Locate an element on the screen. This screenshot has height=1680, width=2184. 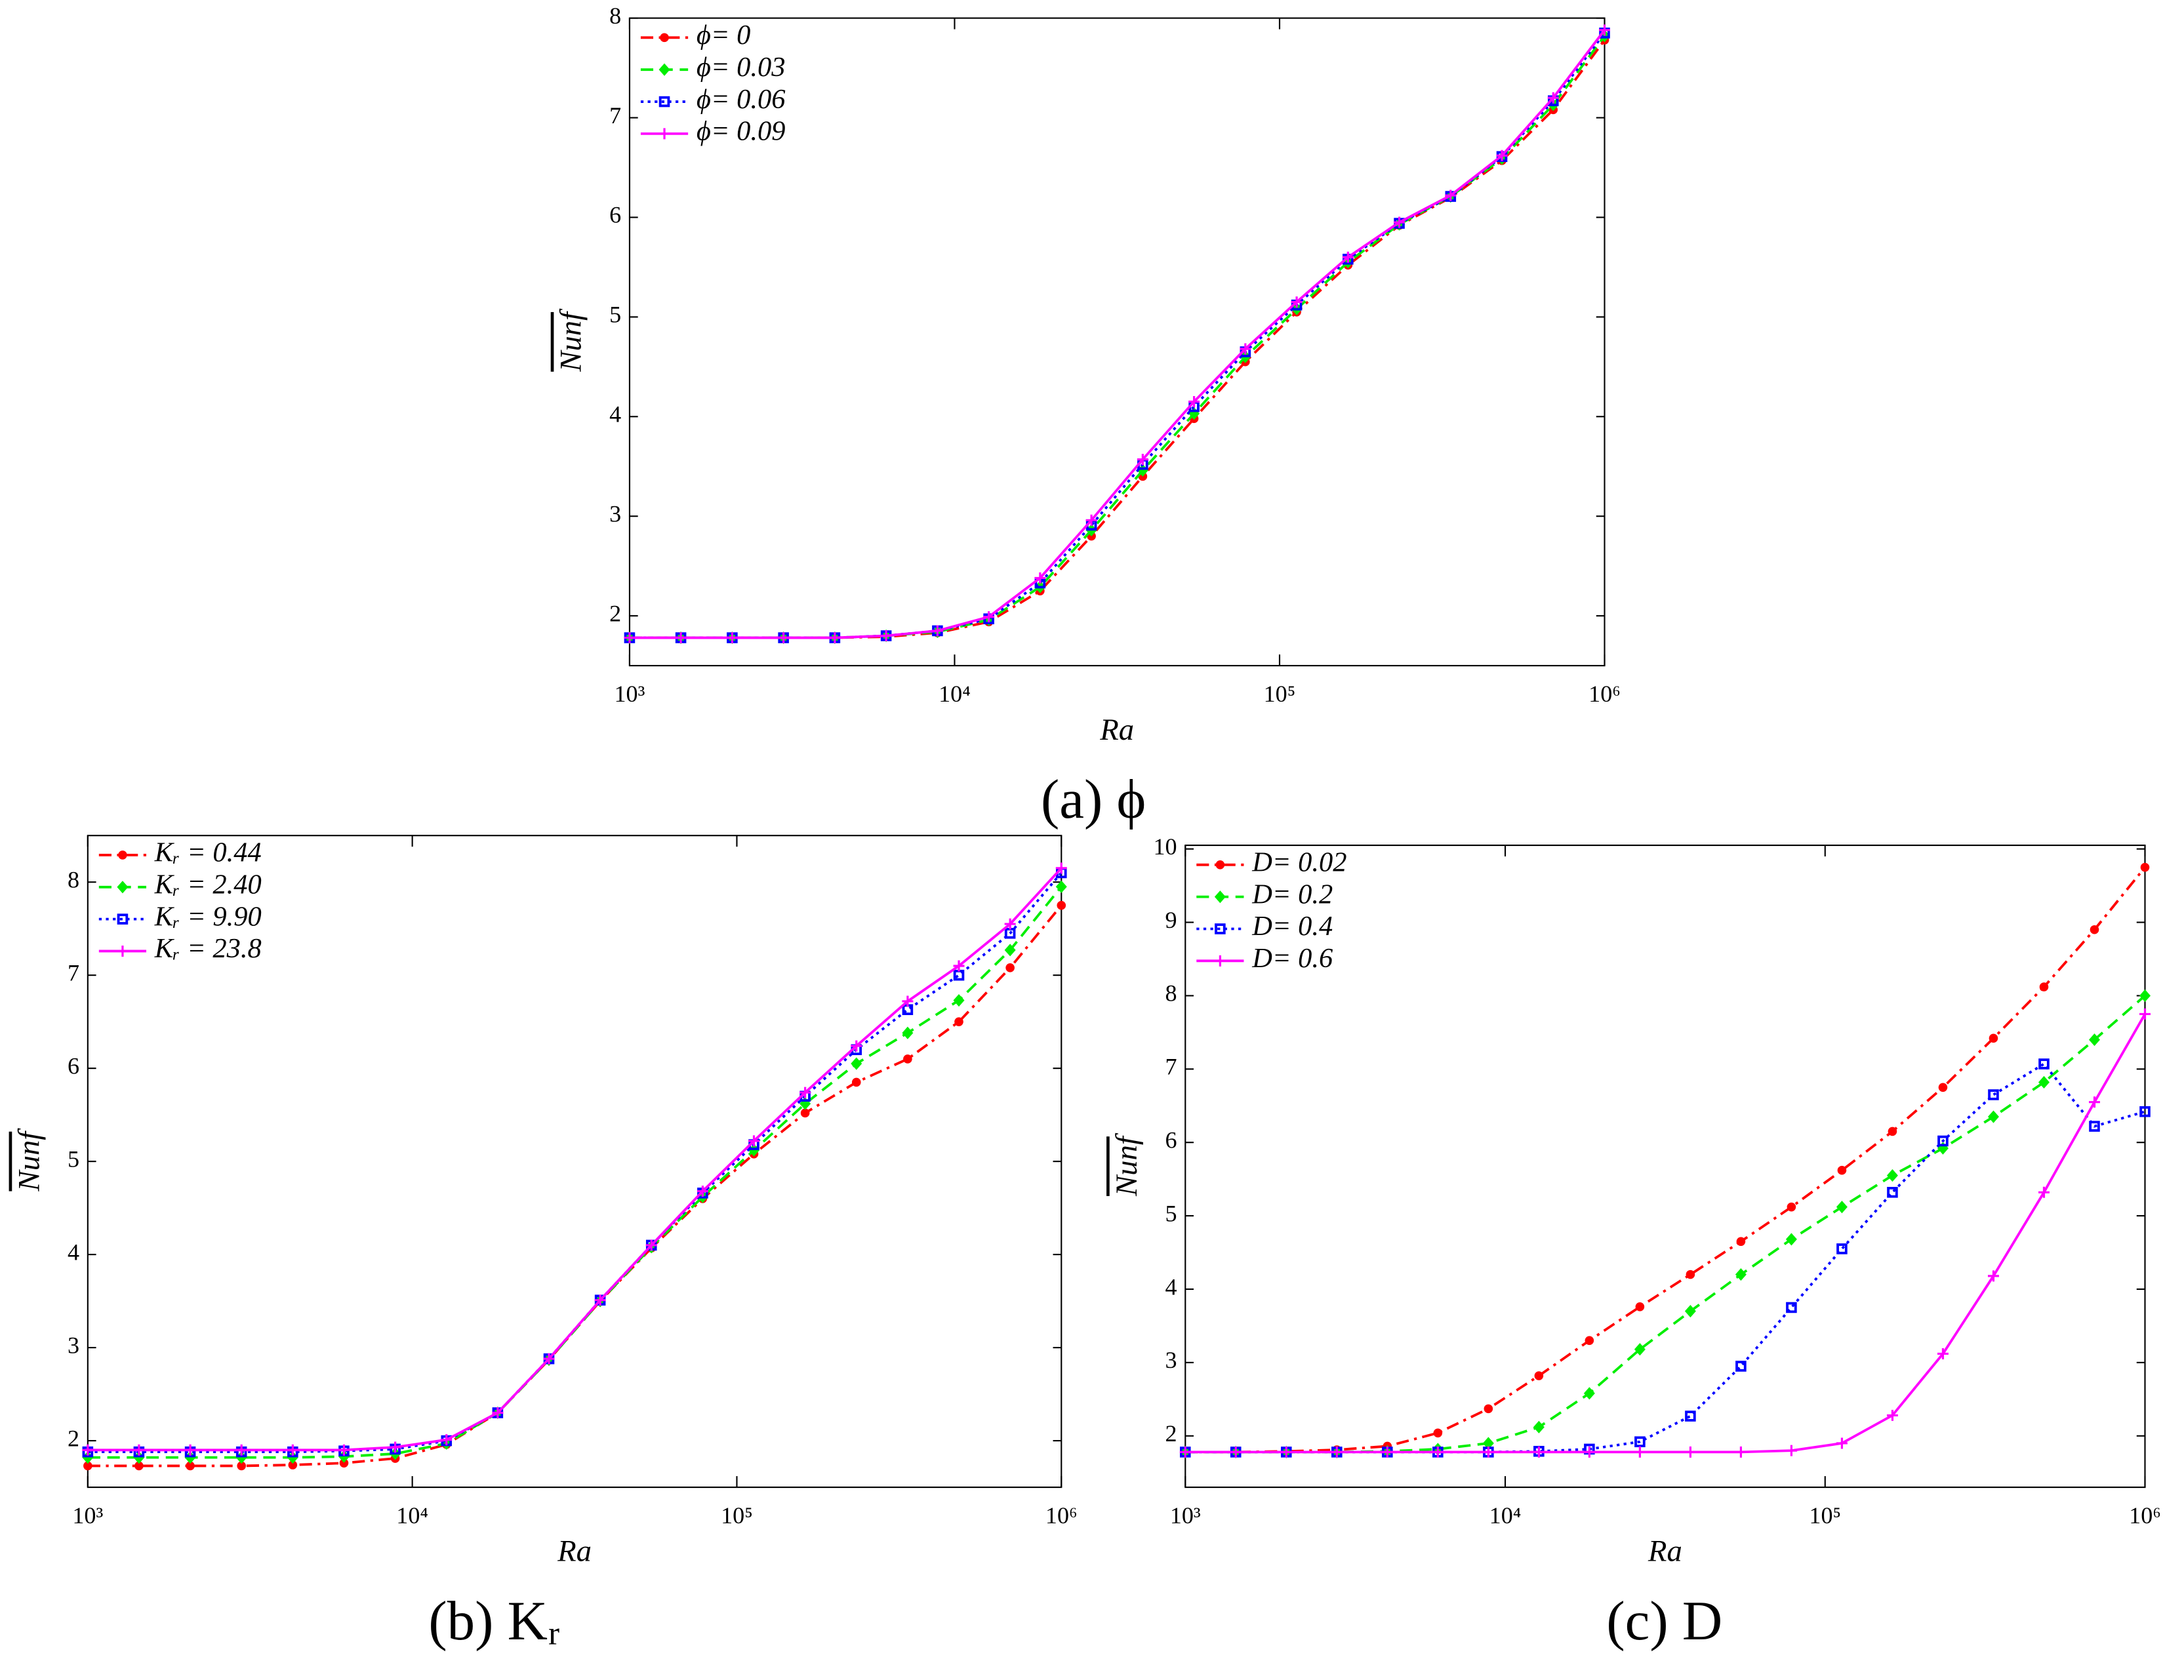
series-line is located at coordinates (1665, 1258).